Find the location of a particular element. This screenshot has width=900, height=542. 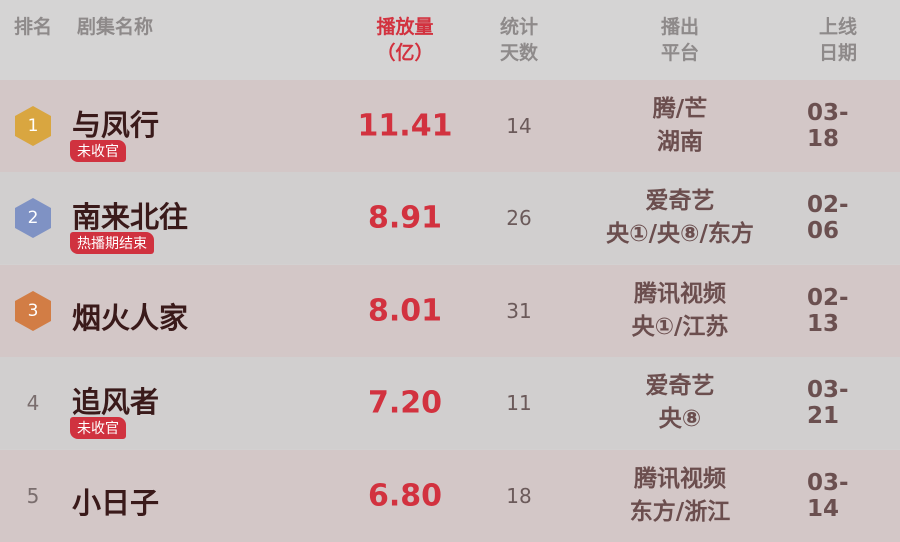

drama-name: 与凤行 is located at coordinates (116, 125).